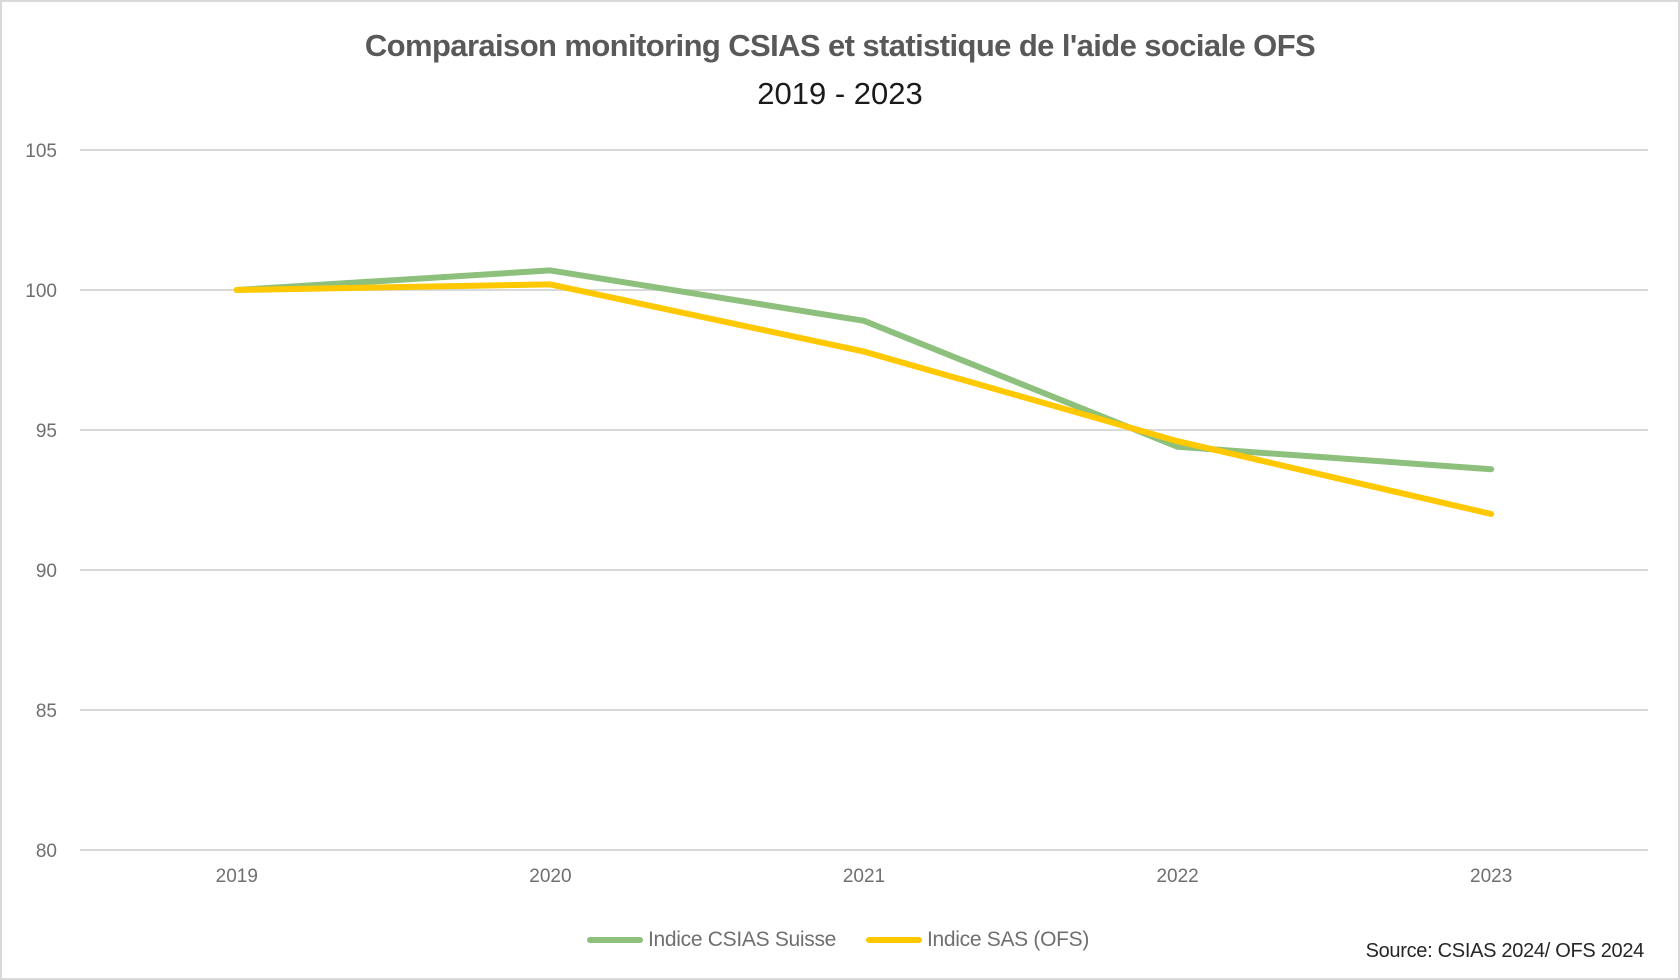  I want to click on y-tick-label: 100, so click(41, 291).